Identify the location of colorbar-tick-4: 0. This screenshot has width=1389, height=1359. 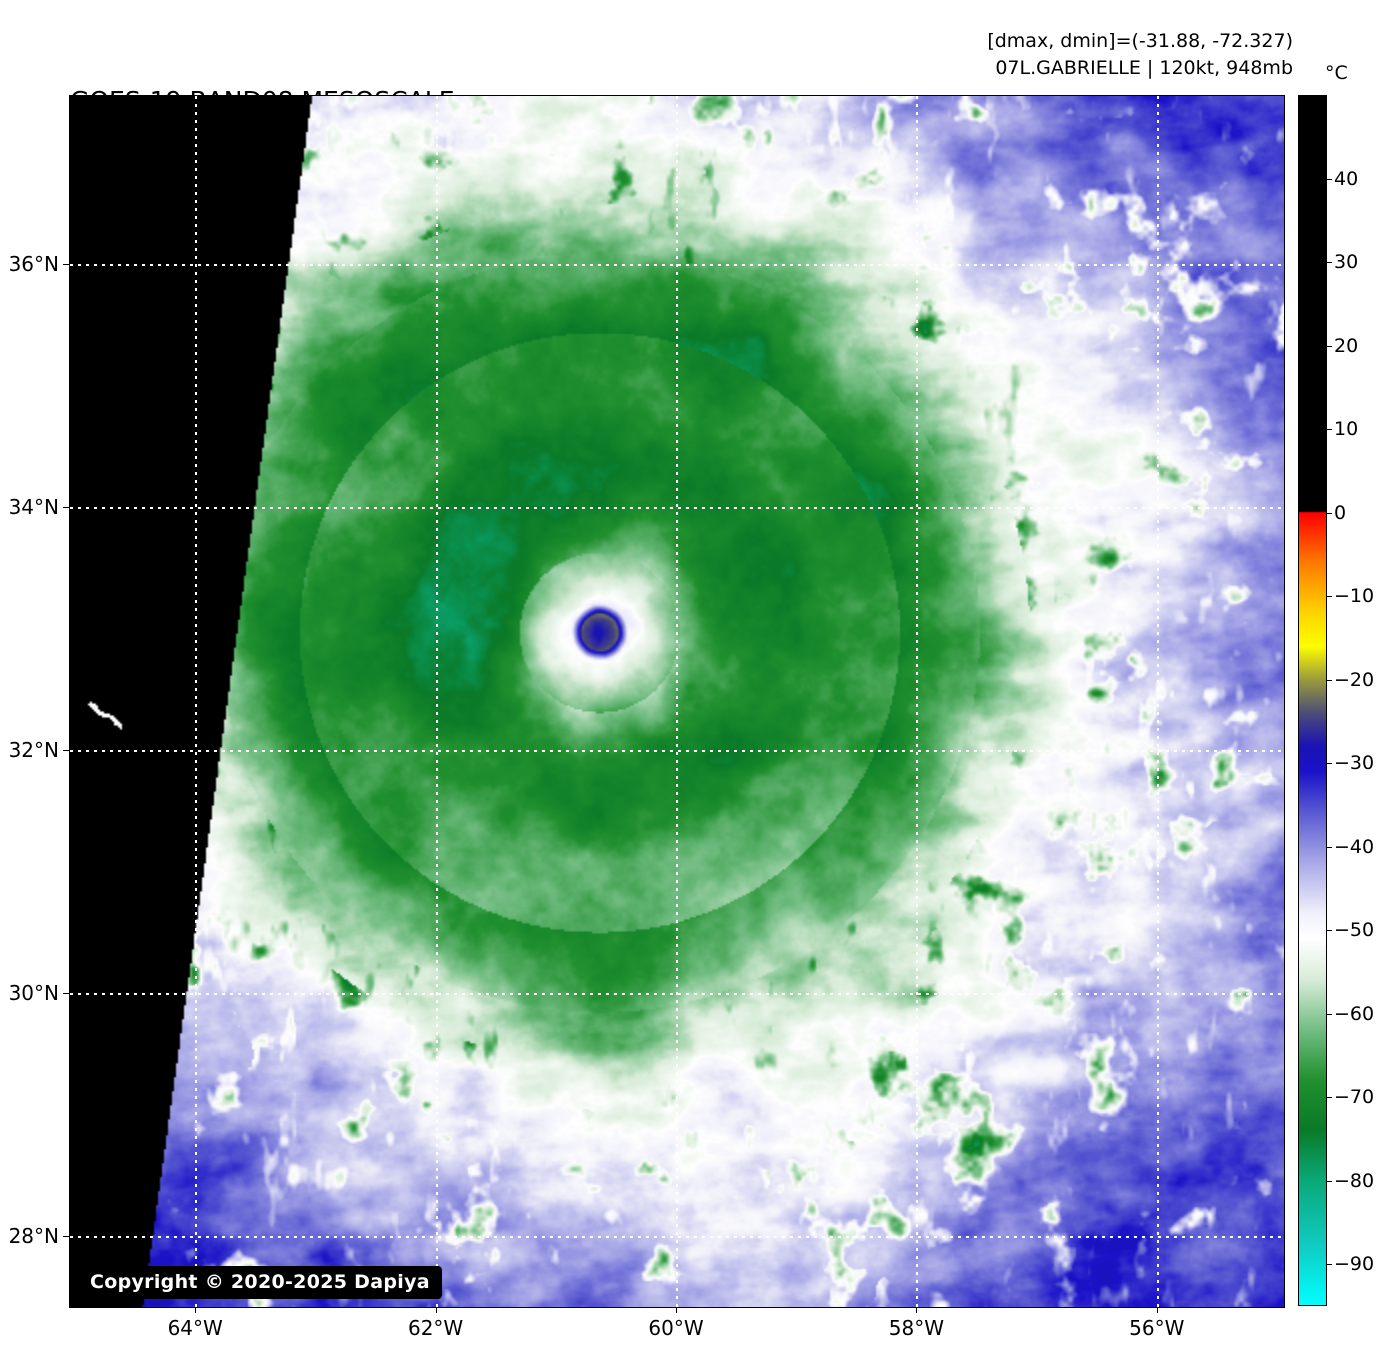
(1340, 512).